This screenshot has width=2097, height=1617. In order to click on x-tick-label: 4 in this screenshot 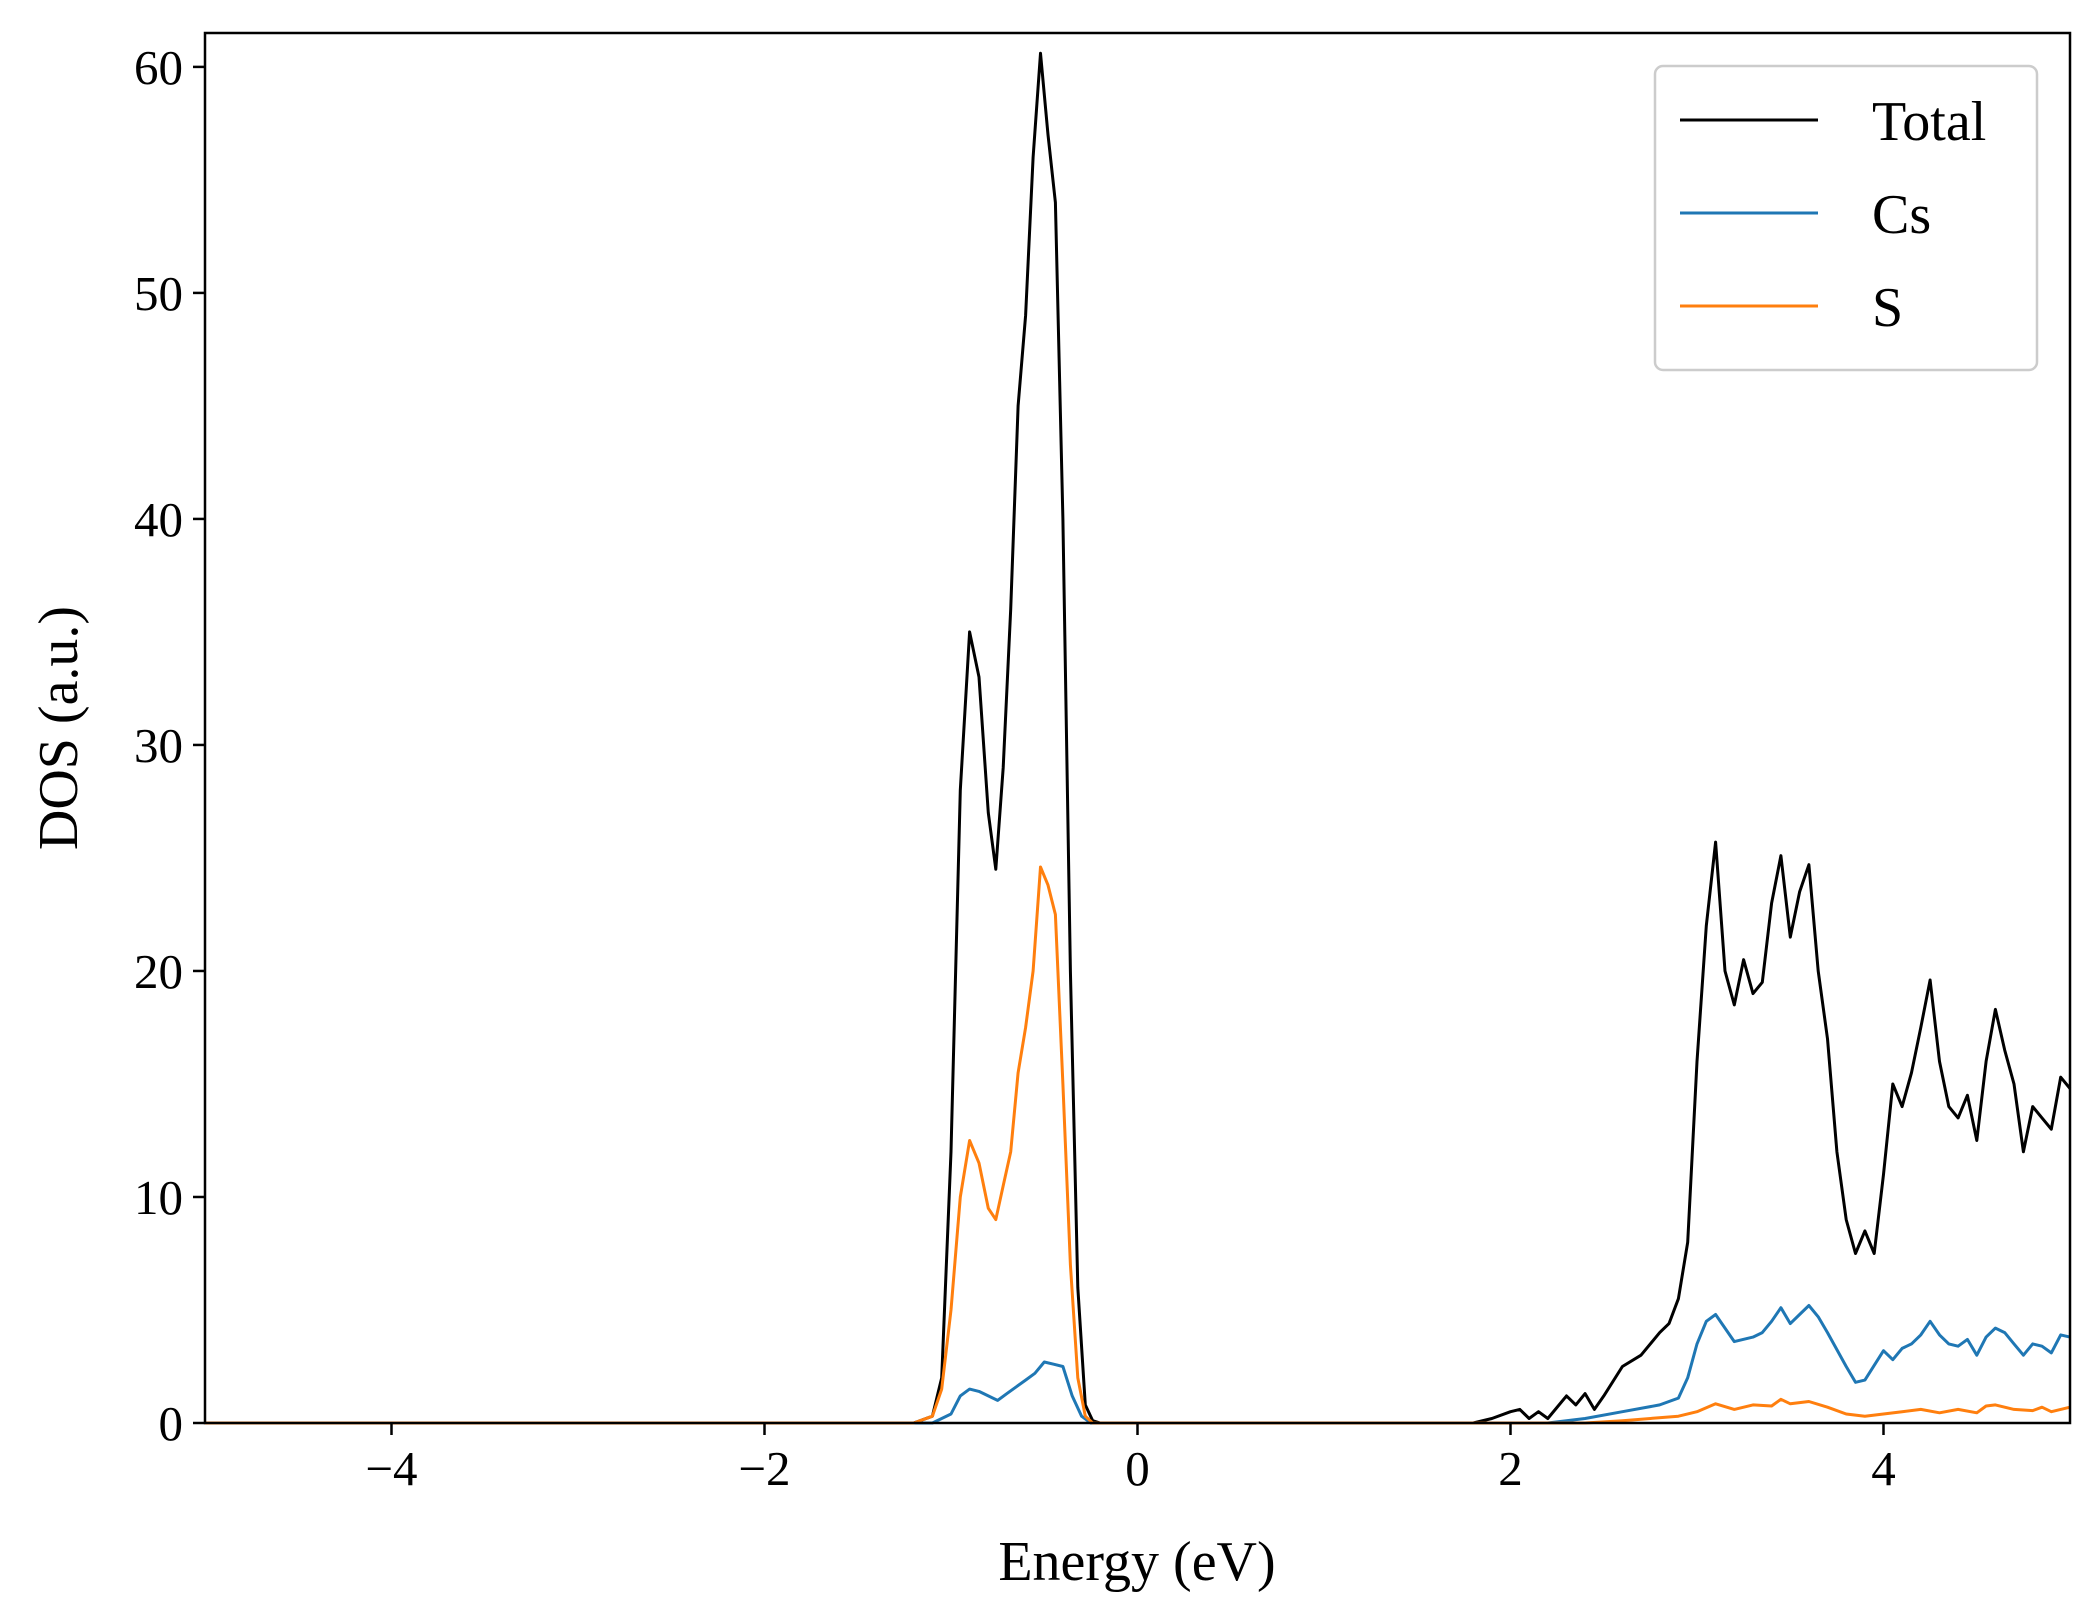, I will do `click(1883, 1468)`.